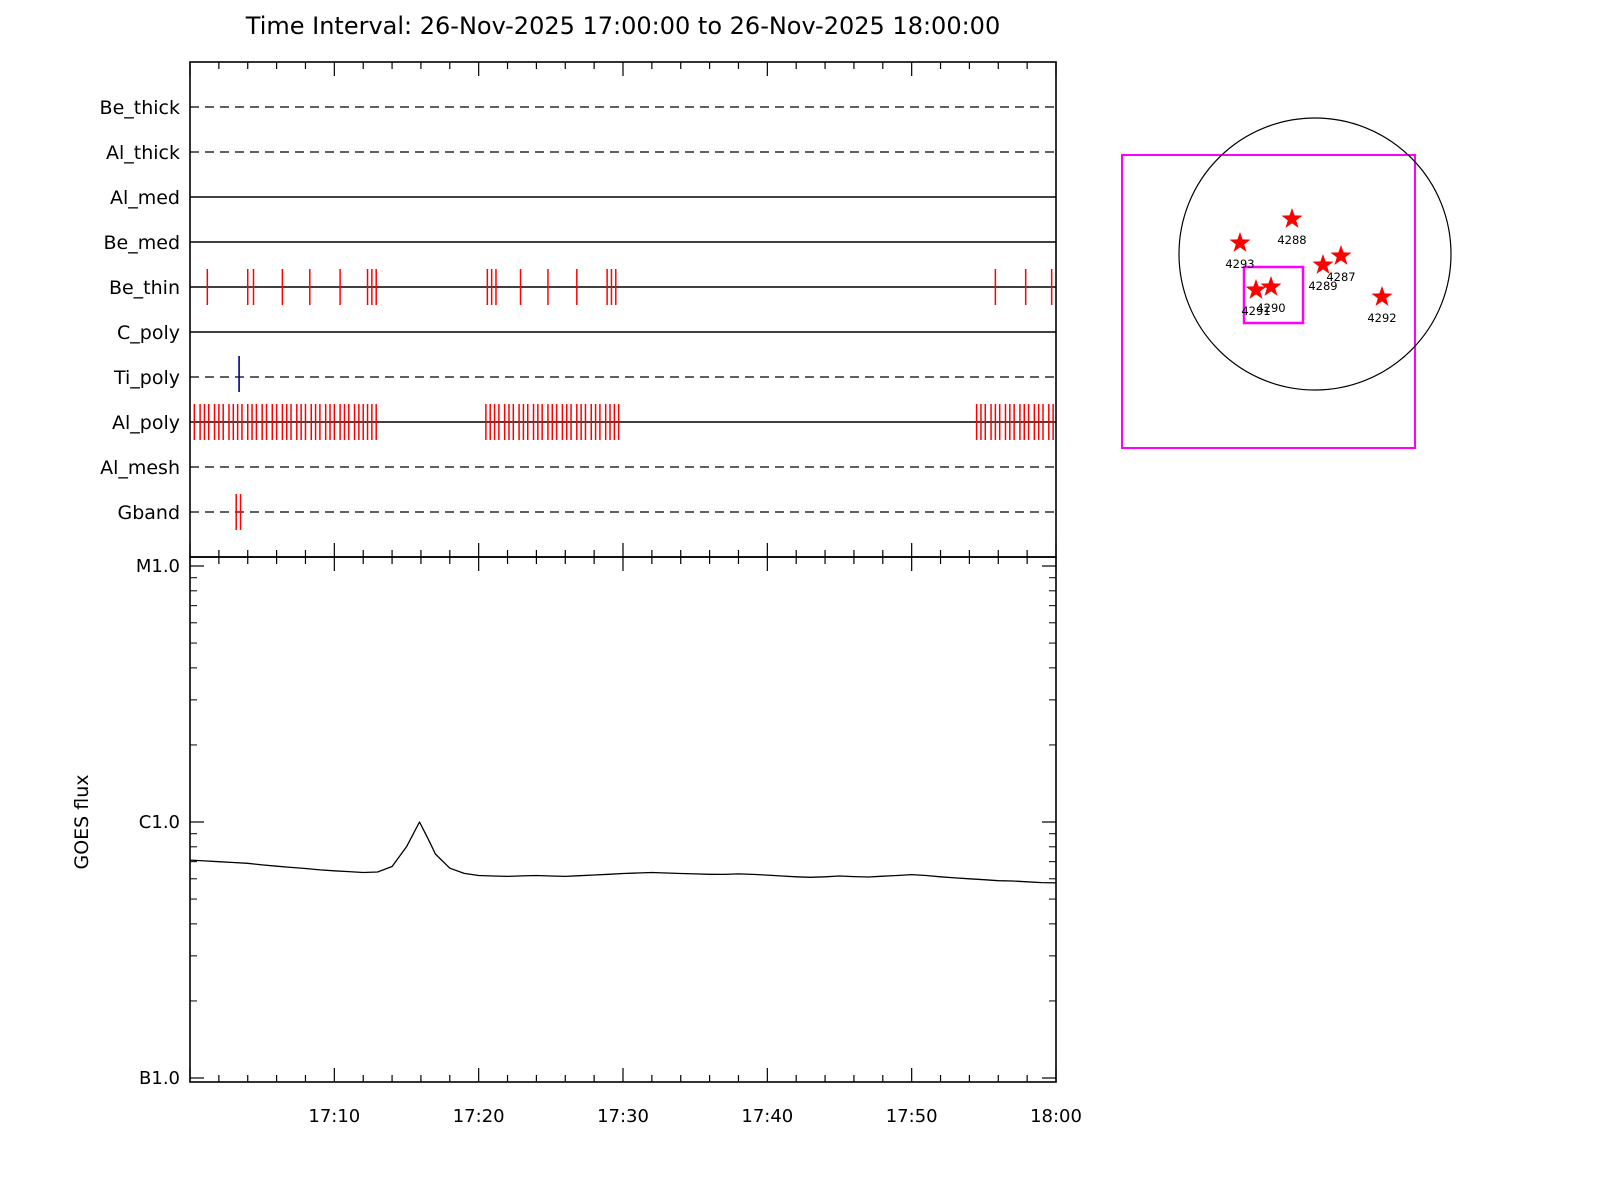 This screenshot has height=1200, width=1600. What do you see at coordinates (334, 1116) in the screenshot?
I see `x-tick-label: 17:10` at bounding box center [334, 1116].